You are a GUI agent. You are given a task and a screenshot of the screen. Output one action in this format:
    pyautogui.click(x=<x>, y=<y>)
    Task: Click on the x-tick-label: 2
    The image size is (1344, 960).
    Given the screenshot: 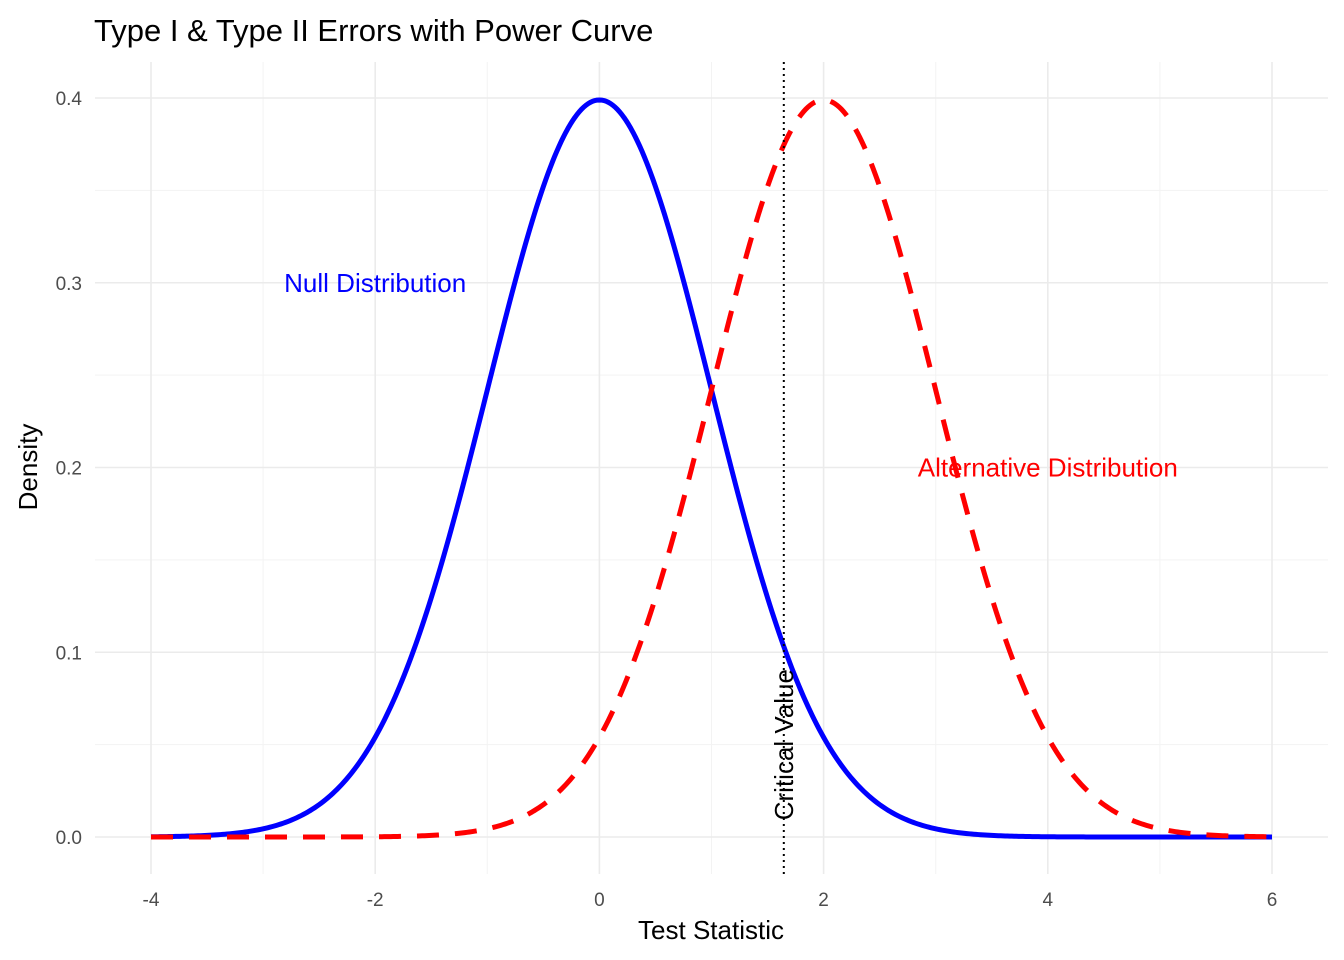 What is the action you would take?
    pyautogui.click(x=823, y=900)
    